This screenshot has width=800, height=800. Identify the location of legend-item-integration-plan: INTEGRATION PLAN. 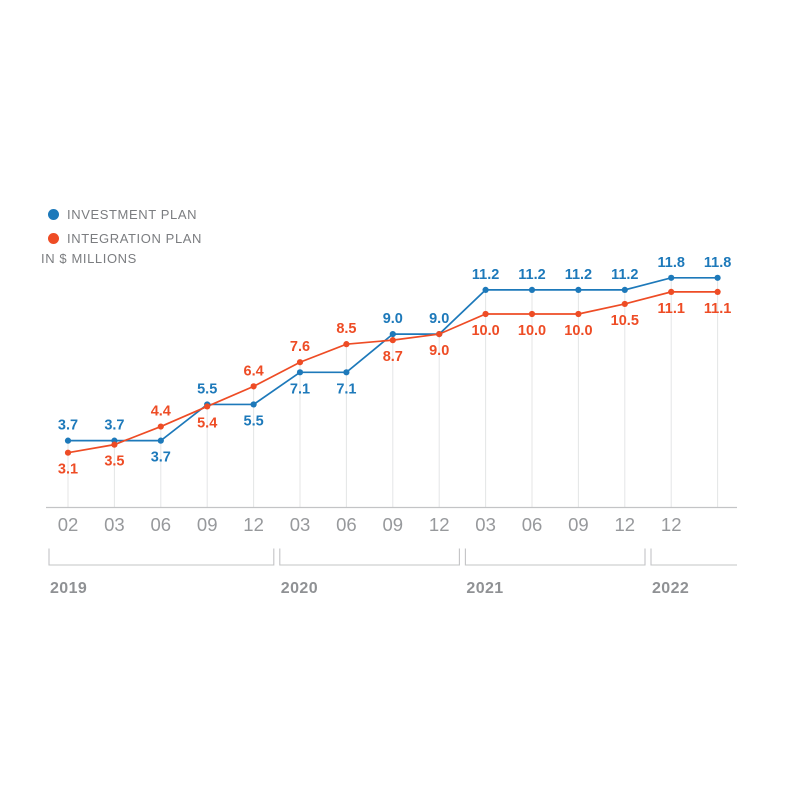
(121, 238).